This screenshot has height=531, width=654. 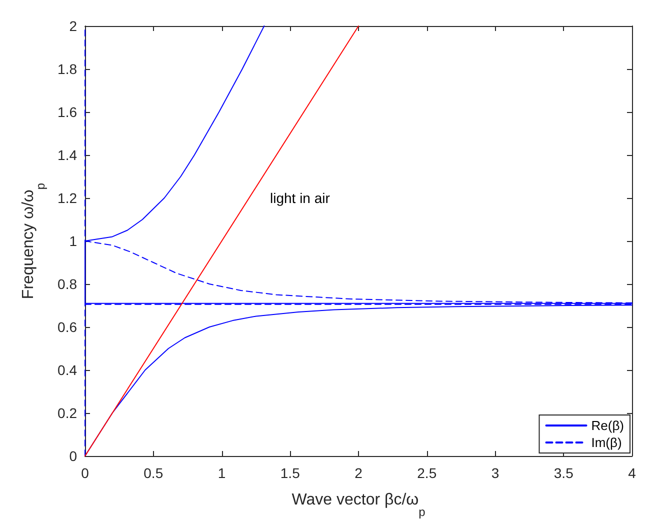 I want to click on y-tick-label: 1.6, so click(x=68, y=112).